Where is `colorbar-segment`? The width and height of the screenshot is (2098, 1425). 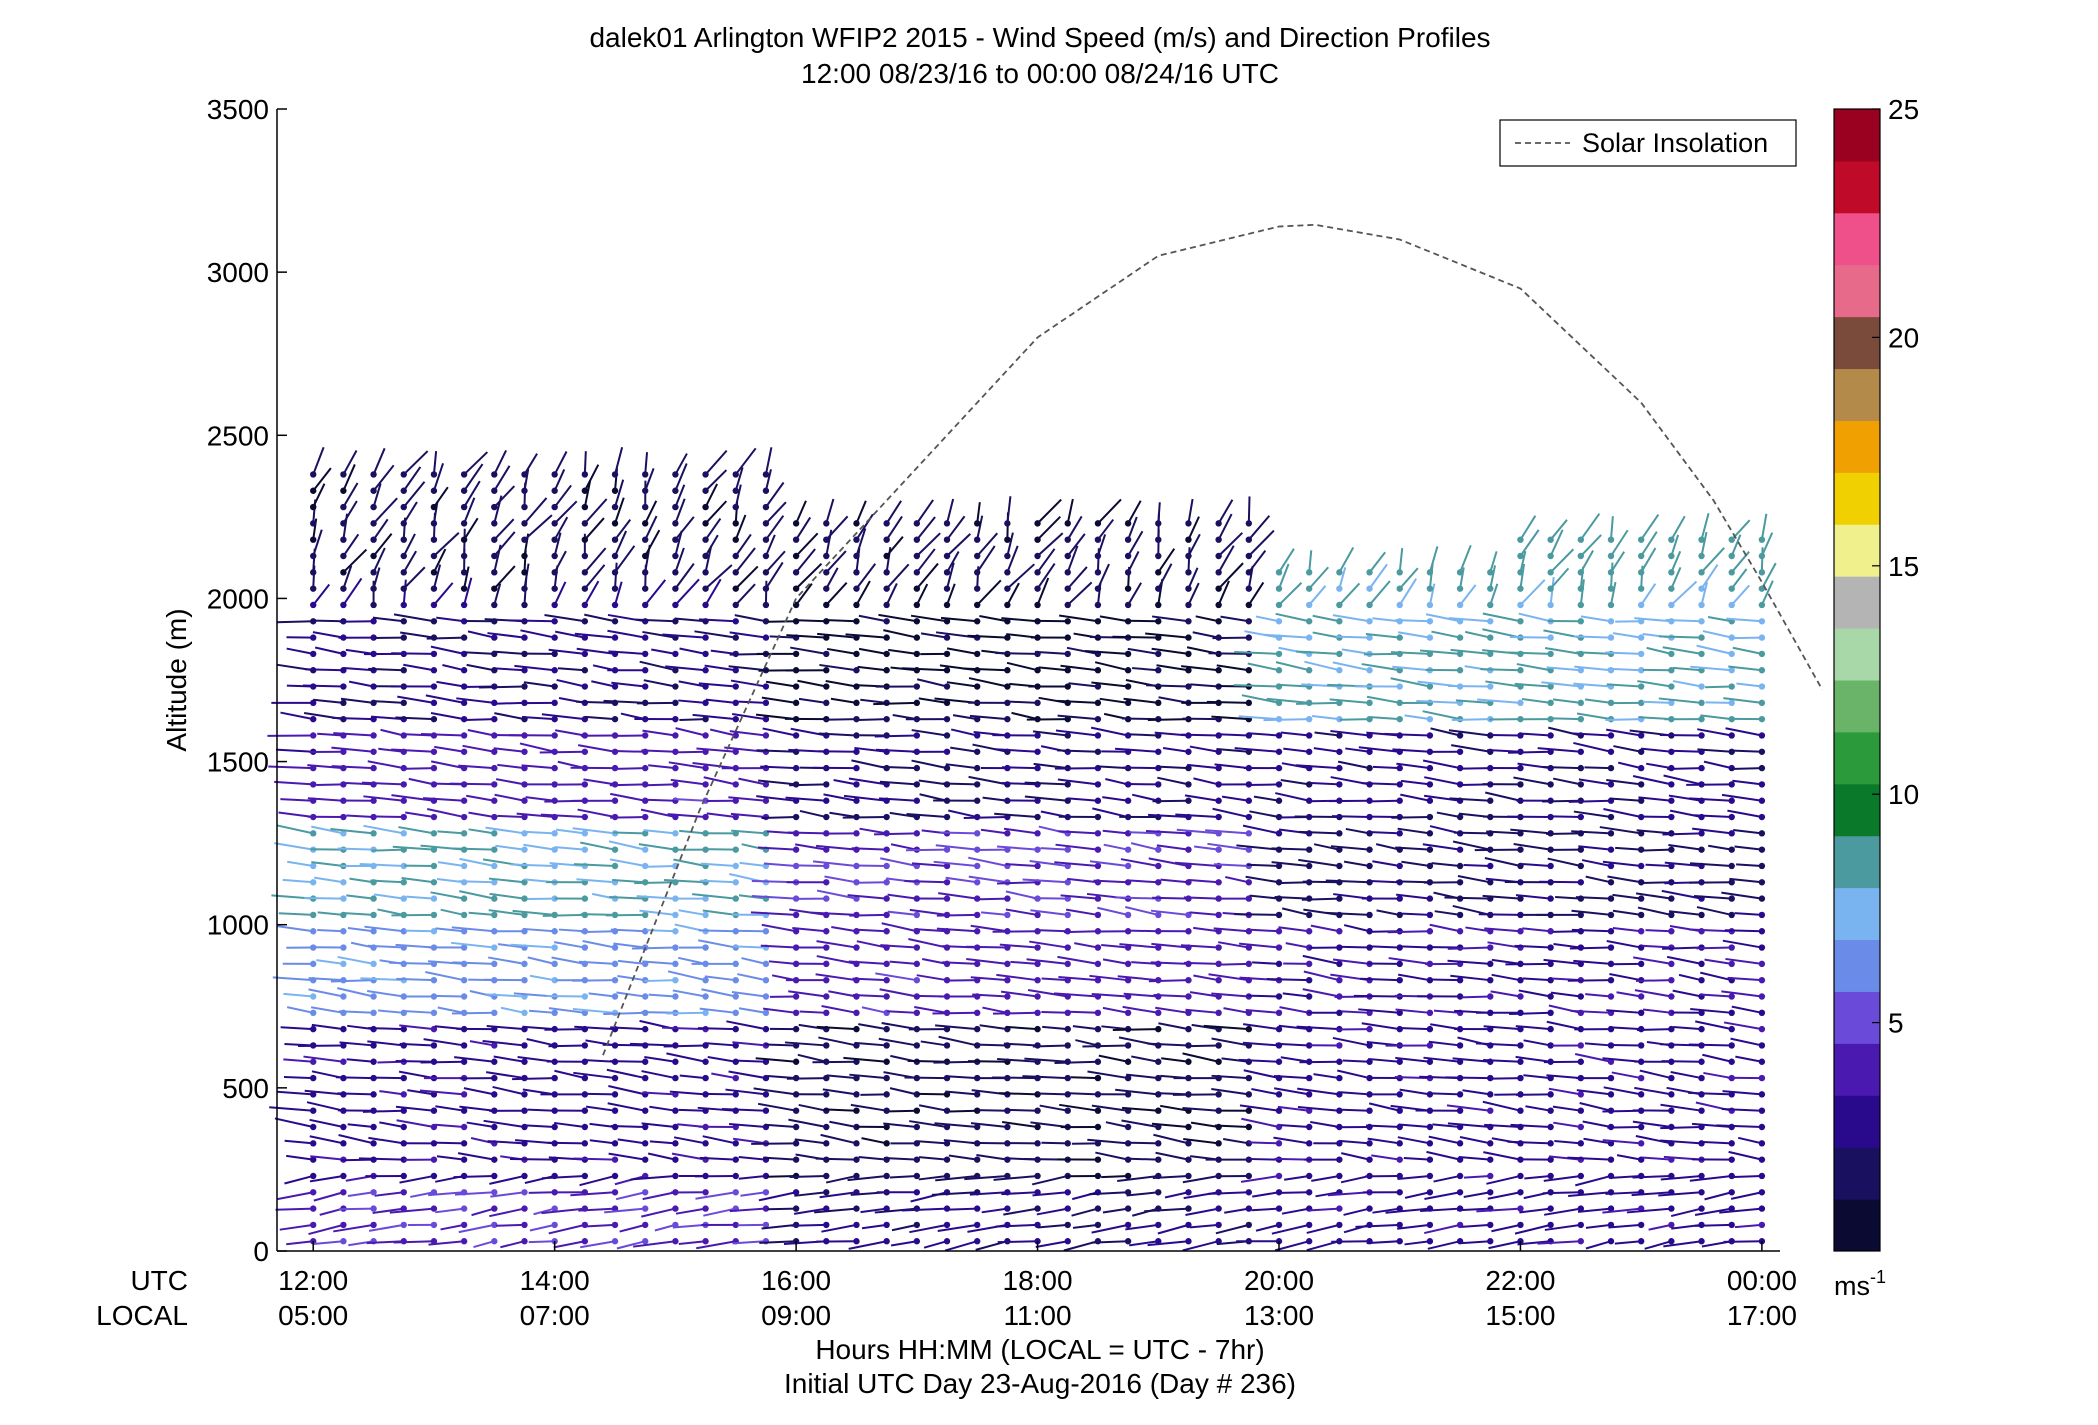
colorbar-segment is located at coordinates (1857, 239).